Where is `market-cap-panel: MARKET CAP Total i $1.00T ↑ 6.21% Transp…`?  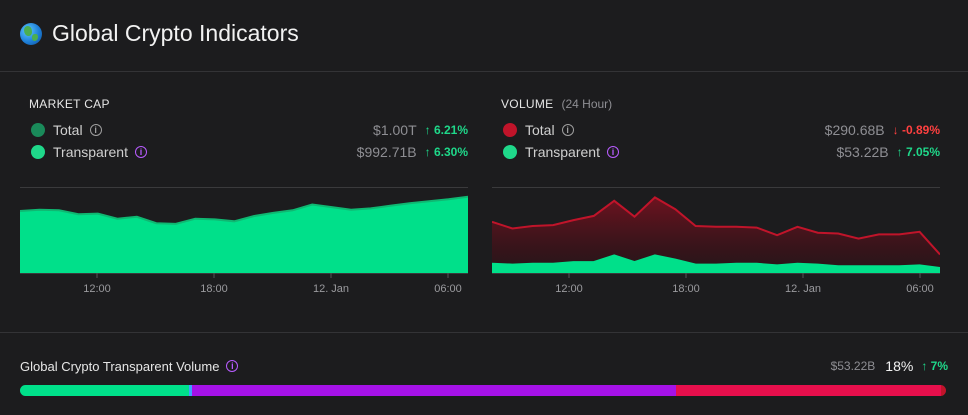
market-cap-panel: MARKET CAP Total i $1.00T ↑ 6.21% Transp… is located at coordinates (244, 129).